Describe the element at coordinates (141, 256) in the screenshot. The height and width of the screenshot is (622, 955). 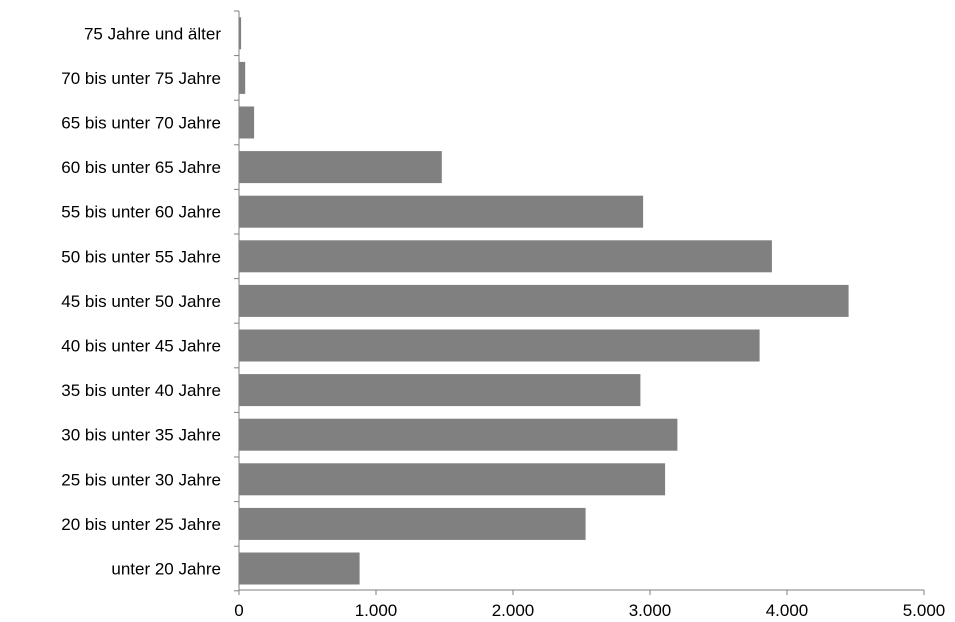
I see `category-label: 50 bis unter 55 Jahre` at that location.